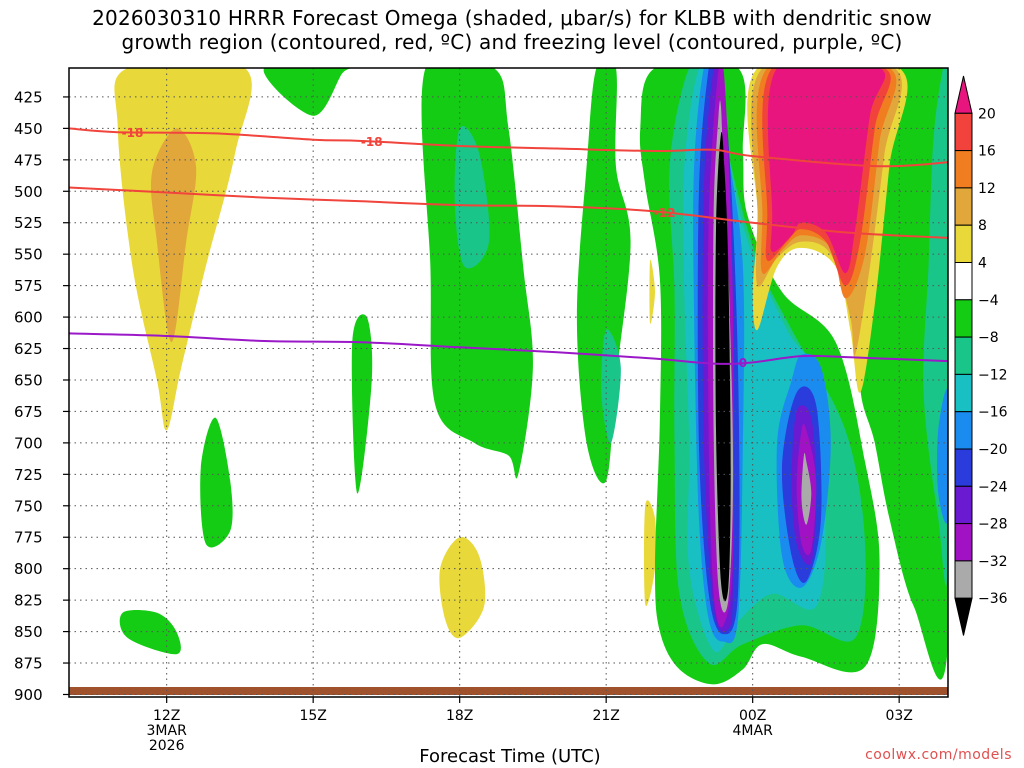 The image size is (1024, 768). Describe the element at coordinates (167, 731) in the screenshot. I see `x-date-label-0-0: 3MAR` at that location.